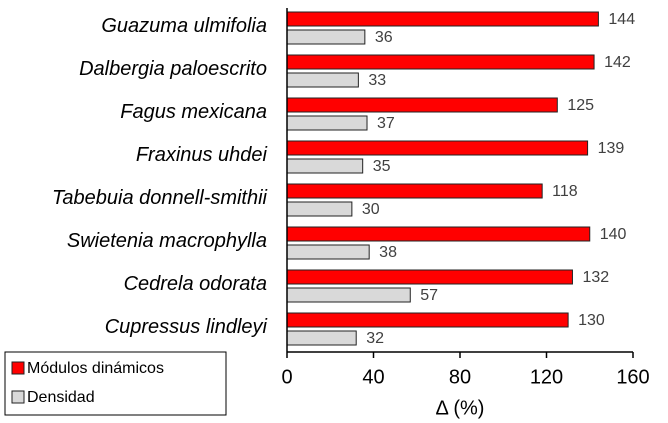 The image size is (668, 423). Describe the element at coordinates (591, 320) in the screenshot. I see `value-label: 130` at that location.